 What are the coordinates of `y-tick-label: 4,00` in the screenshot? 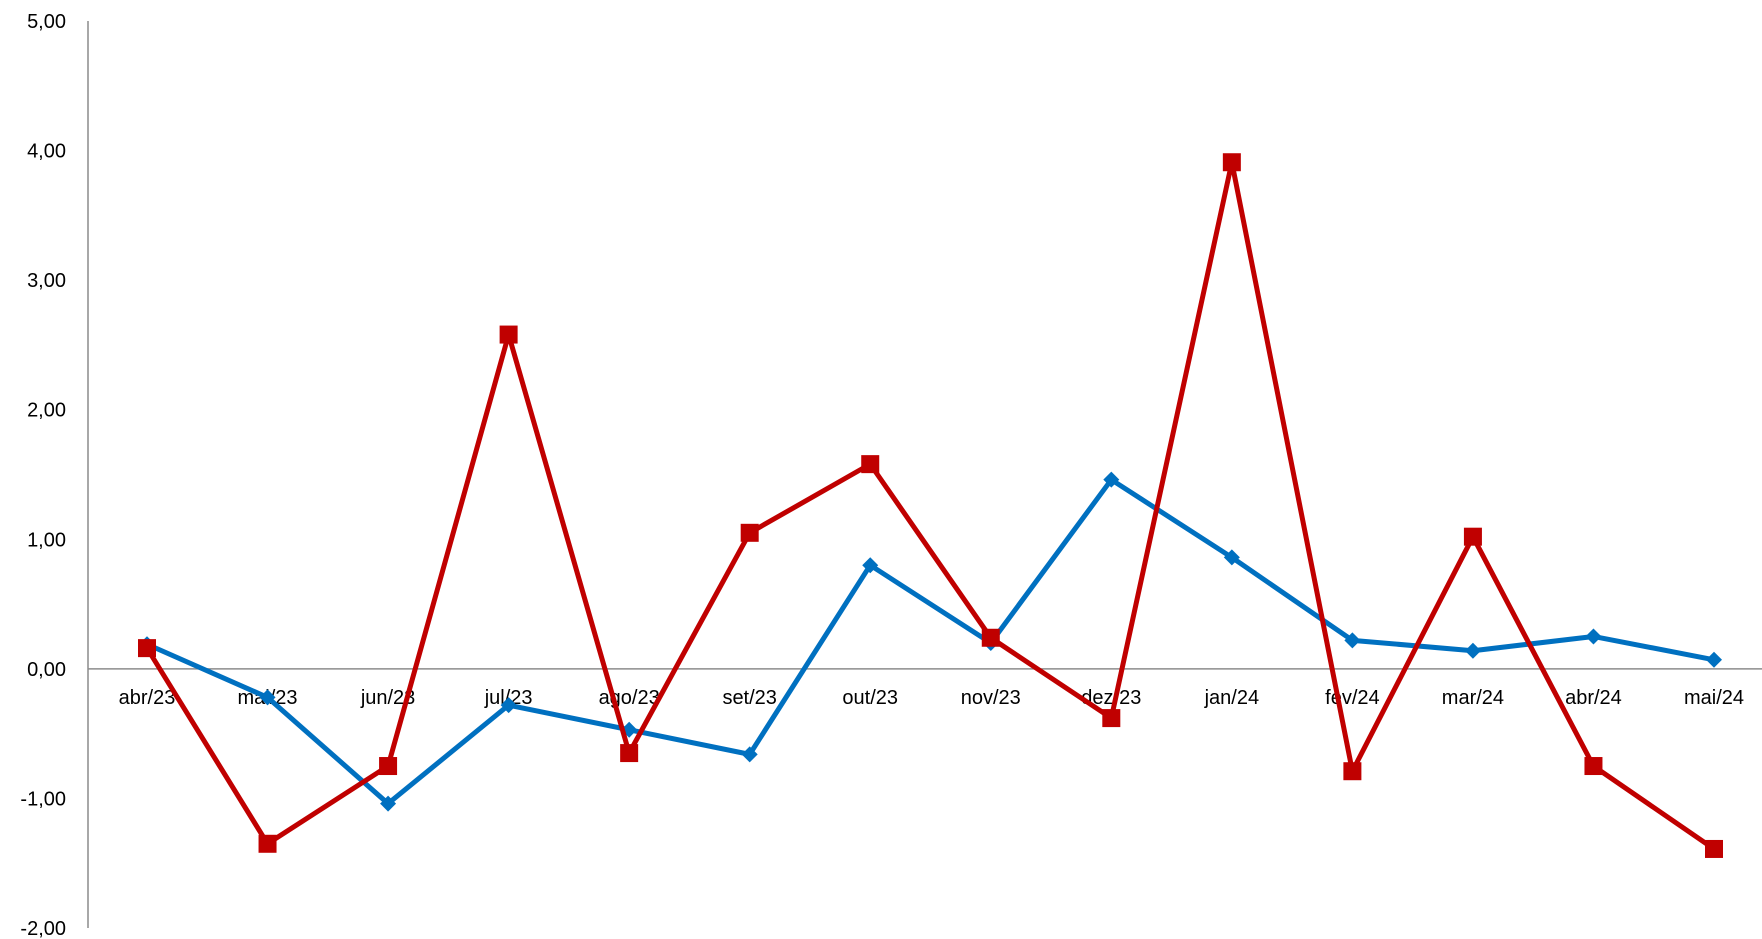 It's located at (46, 152).